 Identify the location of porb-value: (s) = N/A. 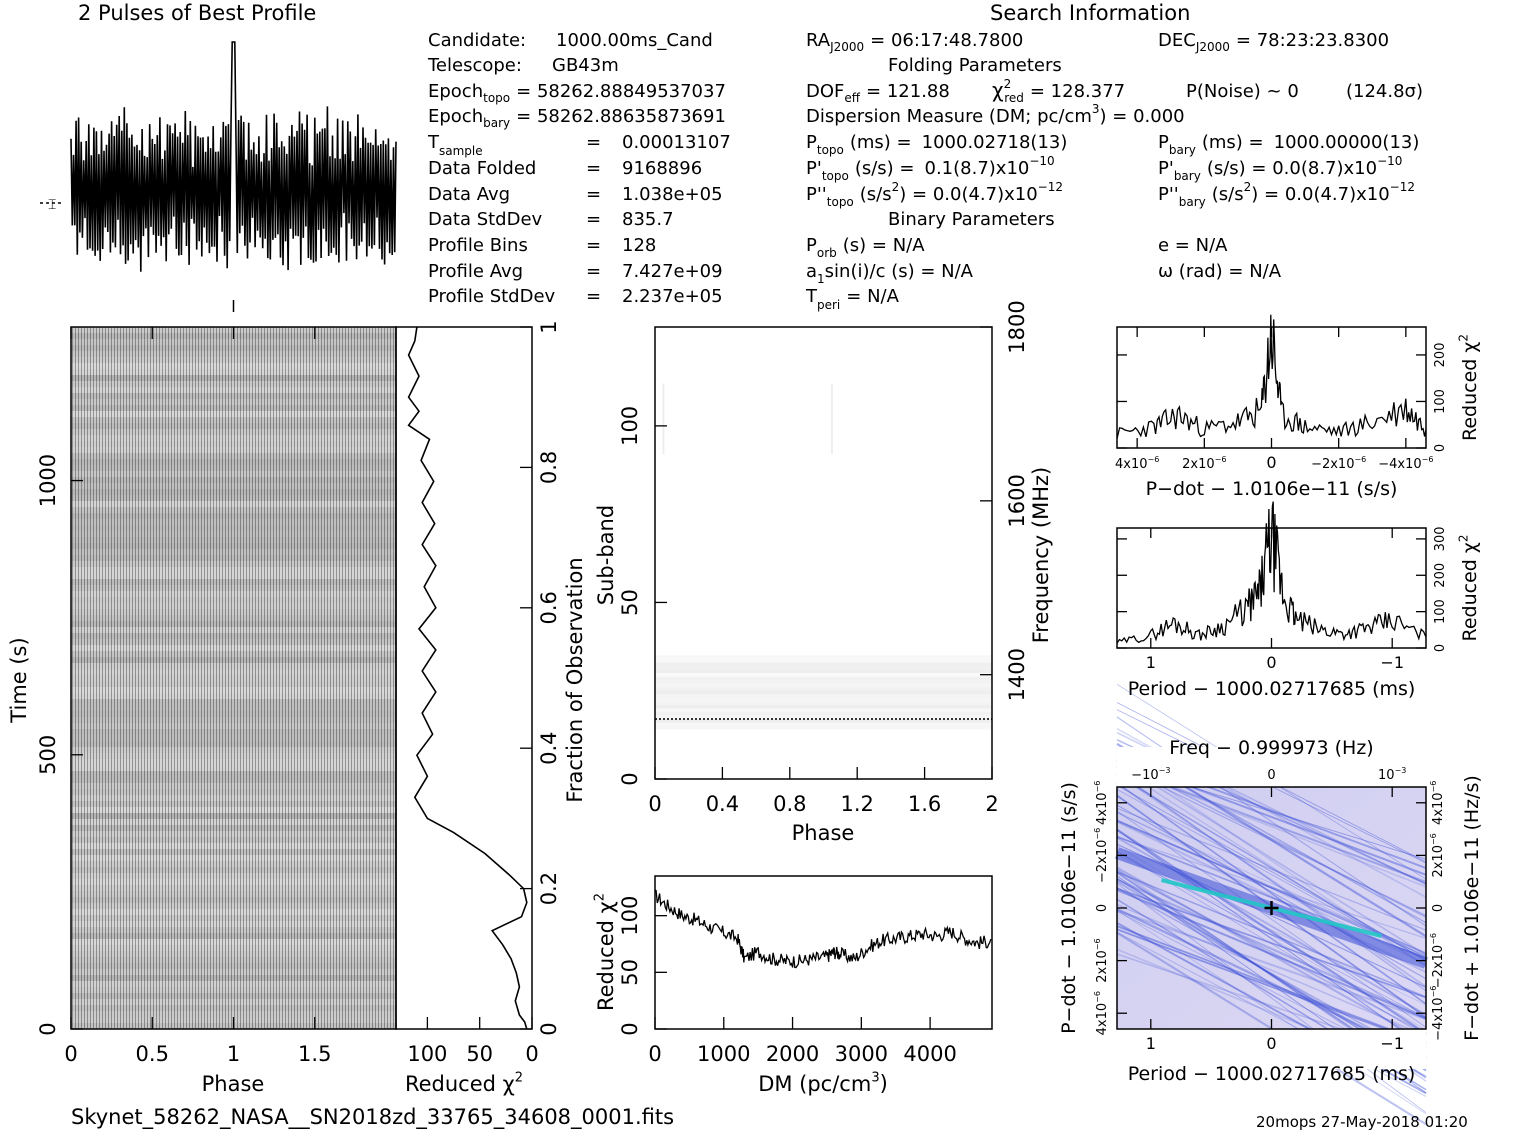
(884, 245).